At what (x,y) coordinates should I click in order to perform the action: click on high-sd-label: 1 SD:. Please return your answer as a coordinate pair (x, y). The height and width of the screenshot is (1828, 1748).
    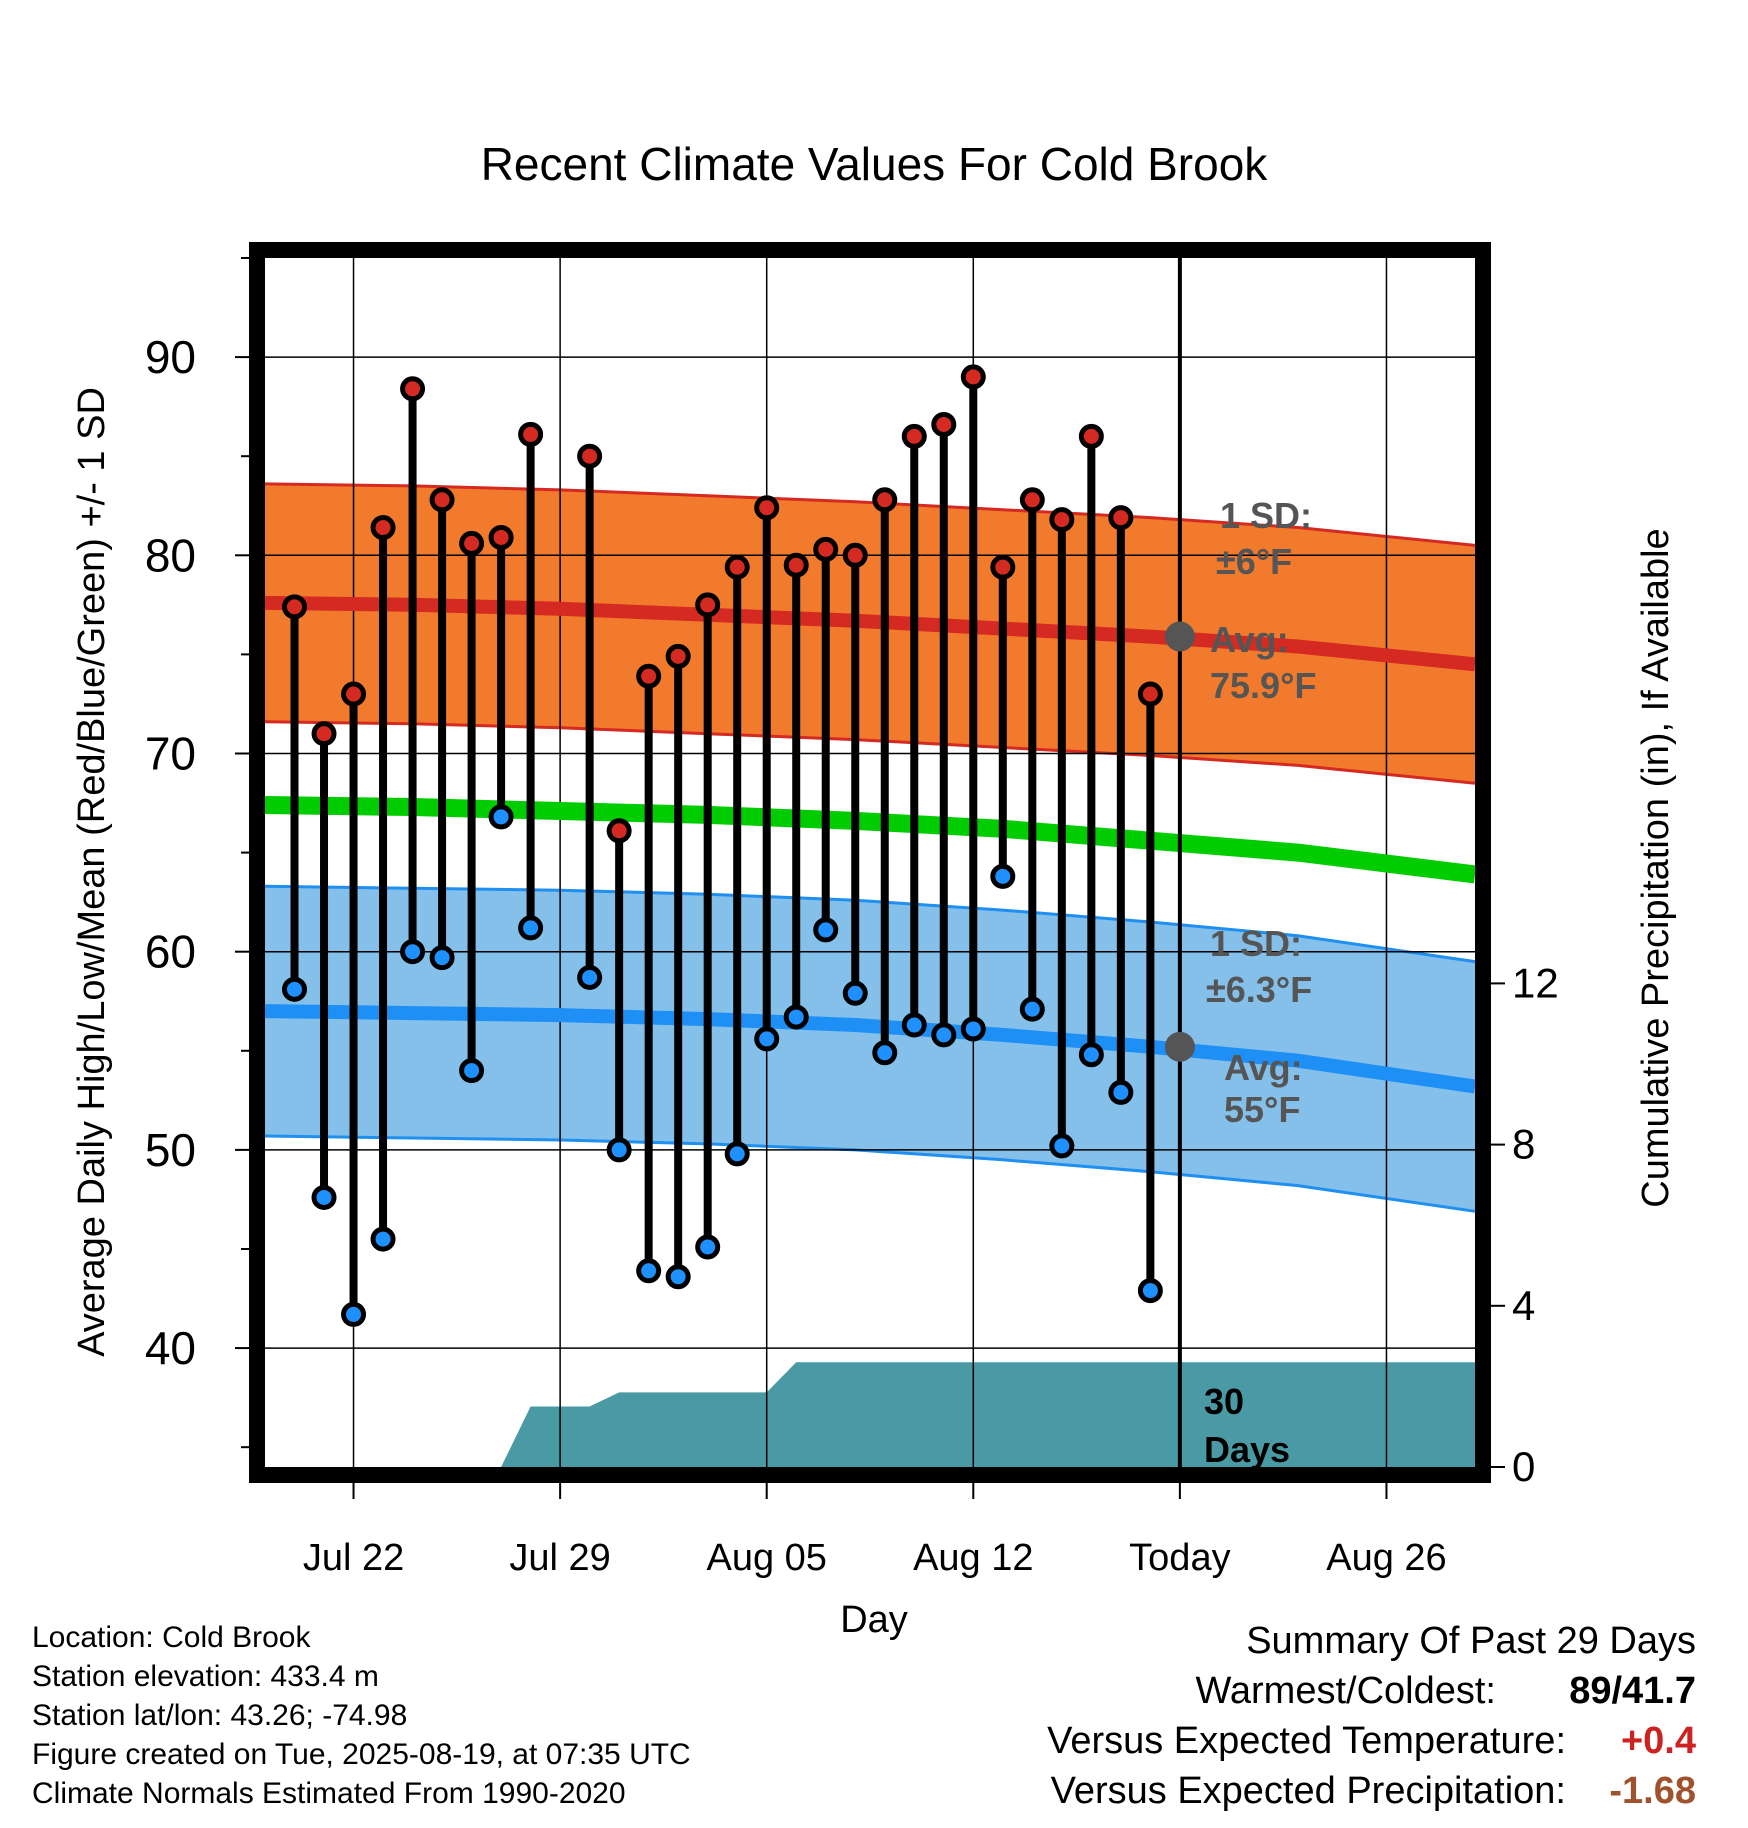
    Looking at the image, I should click on (1266, 515).